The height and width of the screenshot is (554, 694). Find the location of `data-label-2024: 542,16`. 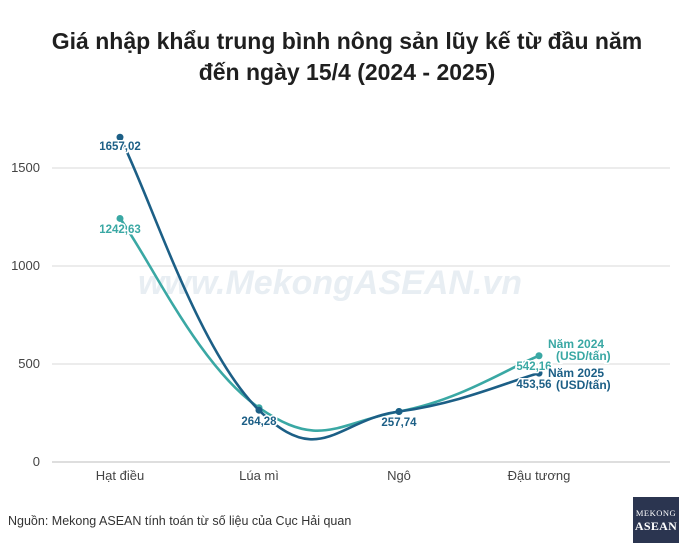

data-label-2024: 542,16 is located at coordinates (533, 367).